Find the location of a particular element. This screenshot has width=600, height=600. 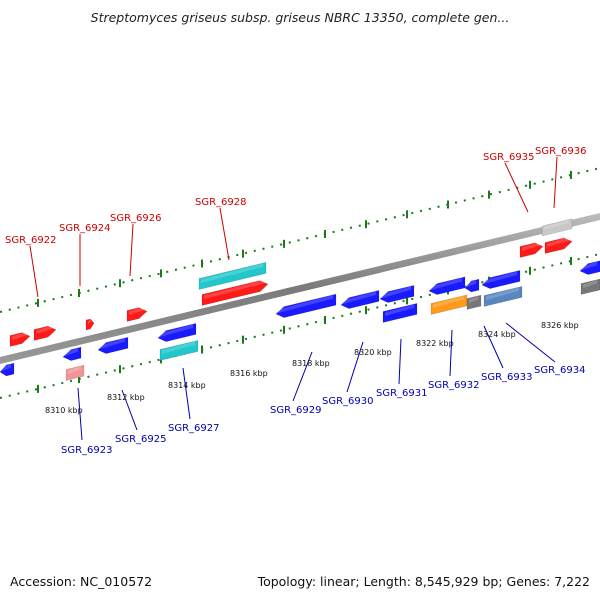

gene-reverse is located at coordinates (400, 312).